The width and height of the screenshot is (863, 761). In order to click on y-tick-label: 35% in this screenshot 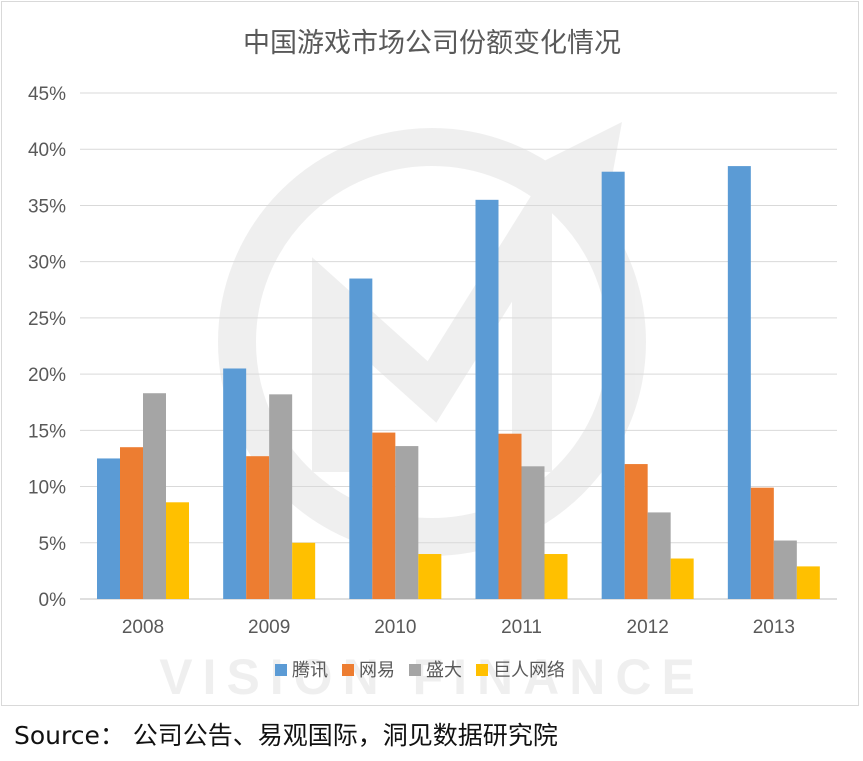, I will do `click(47, 206)`.